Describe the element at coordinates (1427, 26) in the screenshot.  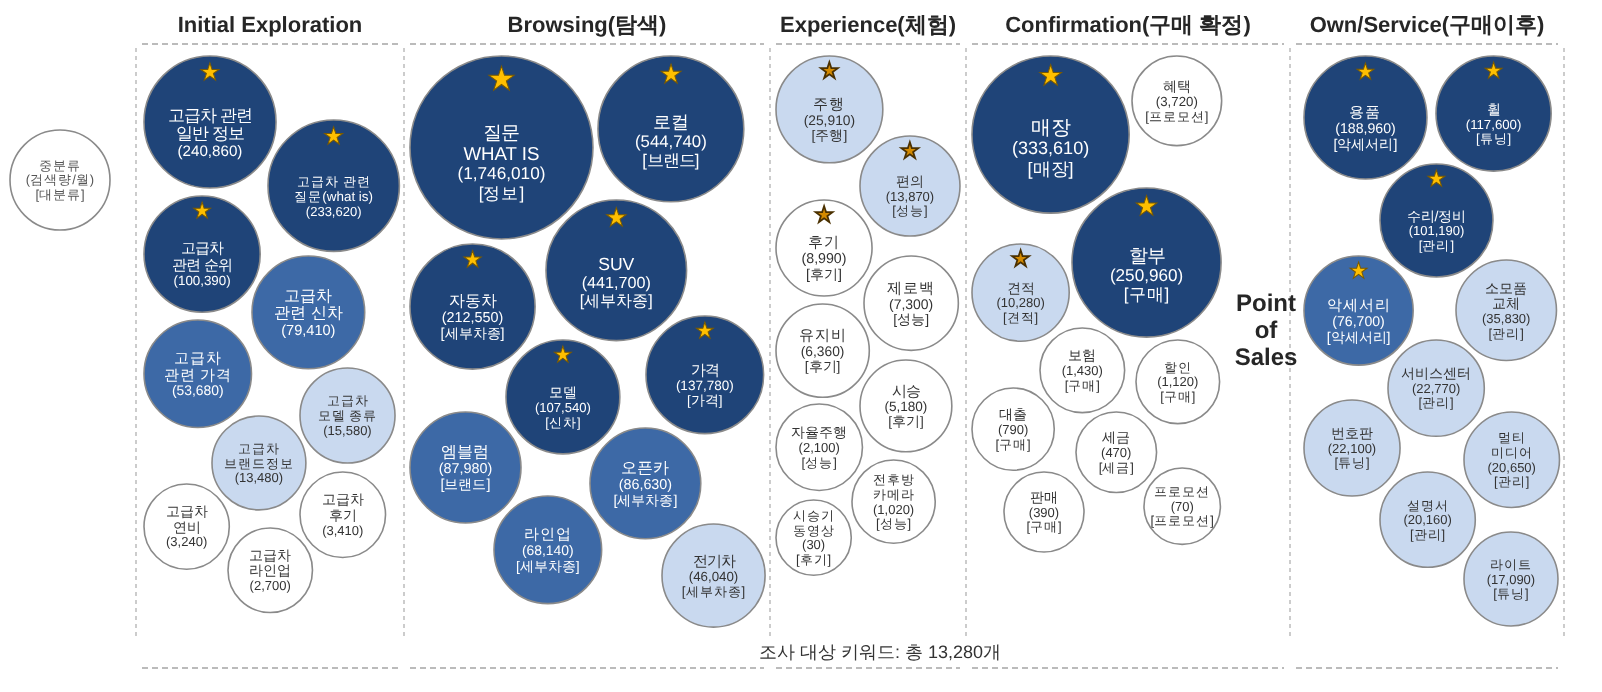
I see `text: Own/Service(구매이후)` at that location.